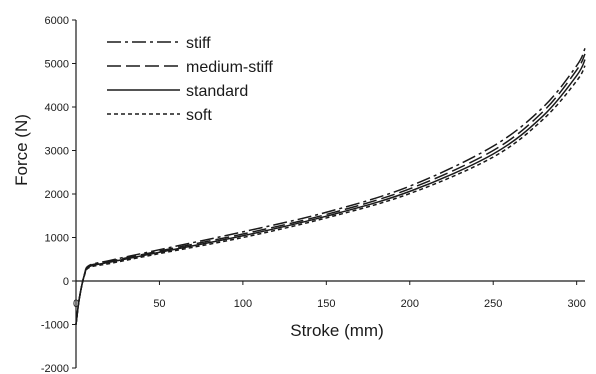 The image size is (596, 374). Describe the element at coordinates (159, 304) in the screenshot. I see `x-tick-label: 50` at that location.